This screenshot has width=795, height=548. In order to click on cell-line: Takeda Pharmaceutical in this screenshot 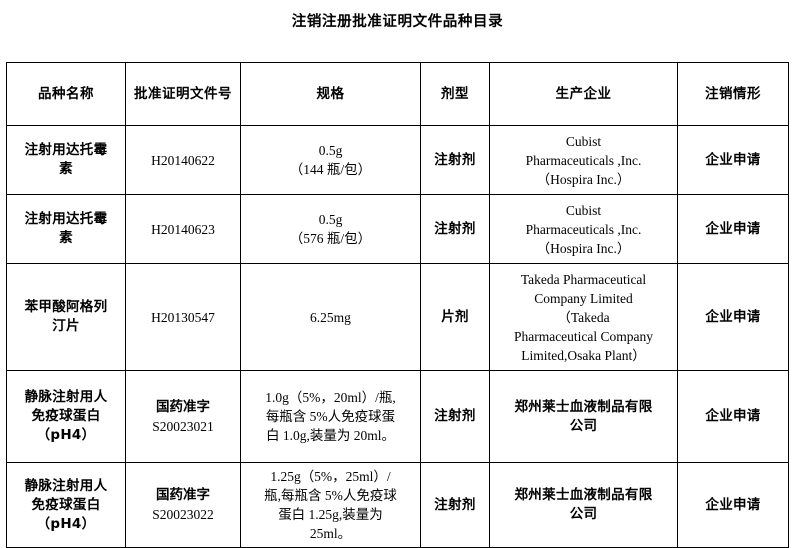, I will do `click(583, 279)`.